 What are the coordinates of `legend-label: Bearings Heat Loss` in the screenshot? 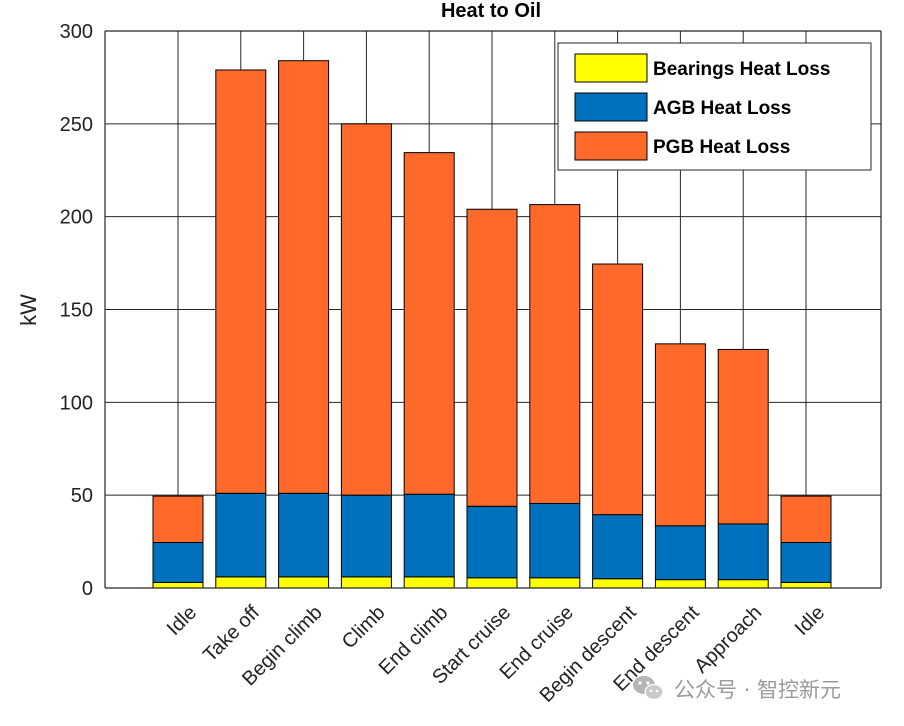 It's located at (741, 69).